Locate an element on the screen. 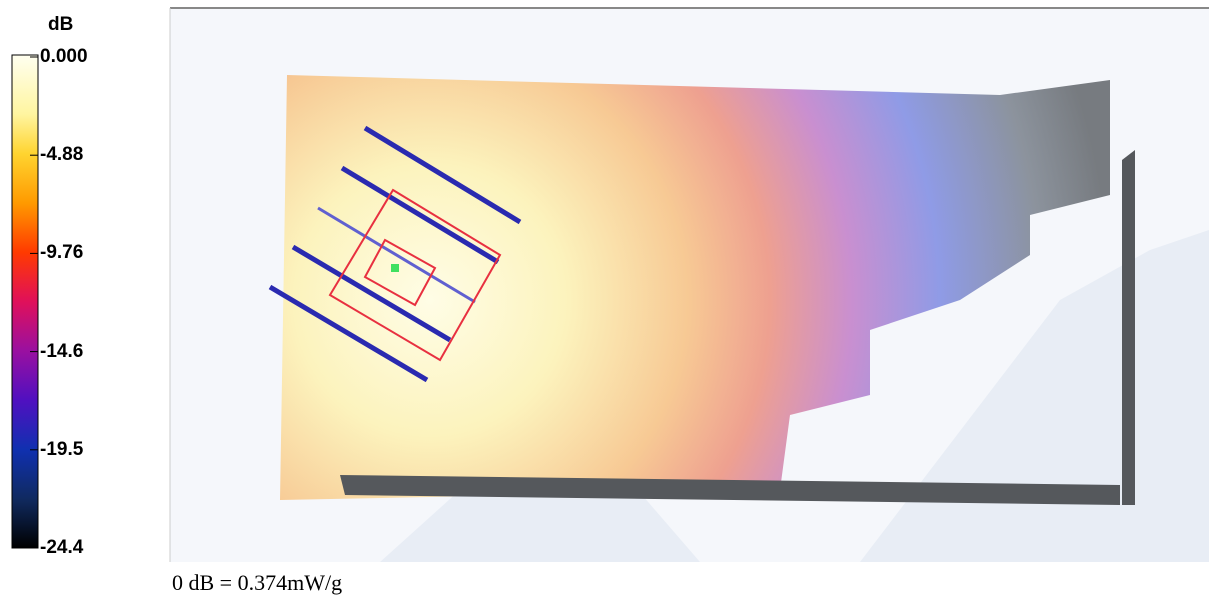 This screenshot has height=599, width=1209. device-outline is located at coordinates (395, 254).